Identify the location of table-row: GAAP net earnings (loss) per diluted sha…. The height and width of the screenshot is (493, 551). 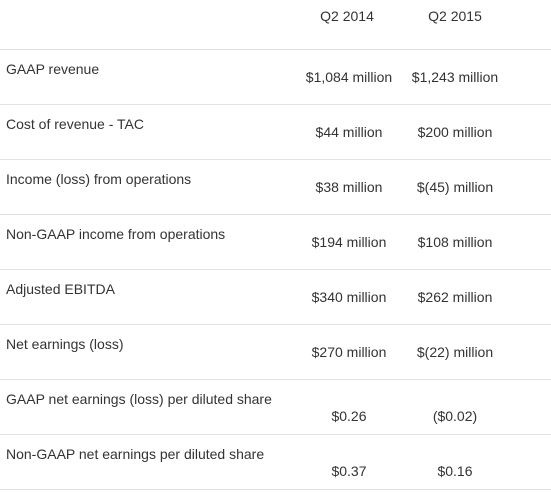
(275, 407).